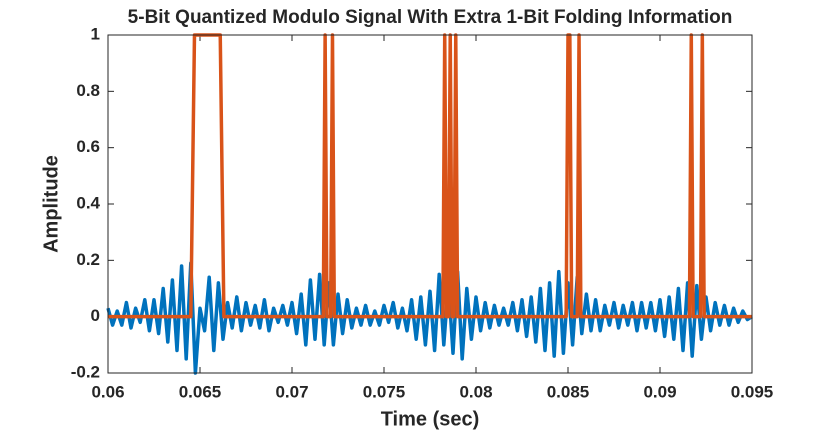  I want to click on x-tick-label: 0.06, so click(107, 391).